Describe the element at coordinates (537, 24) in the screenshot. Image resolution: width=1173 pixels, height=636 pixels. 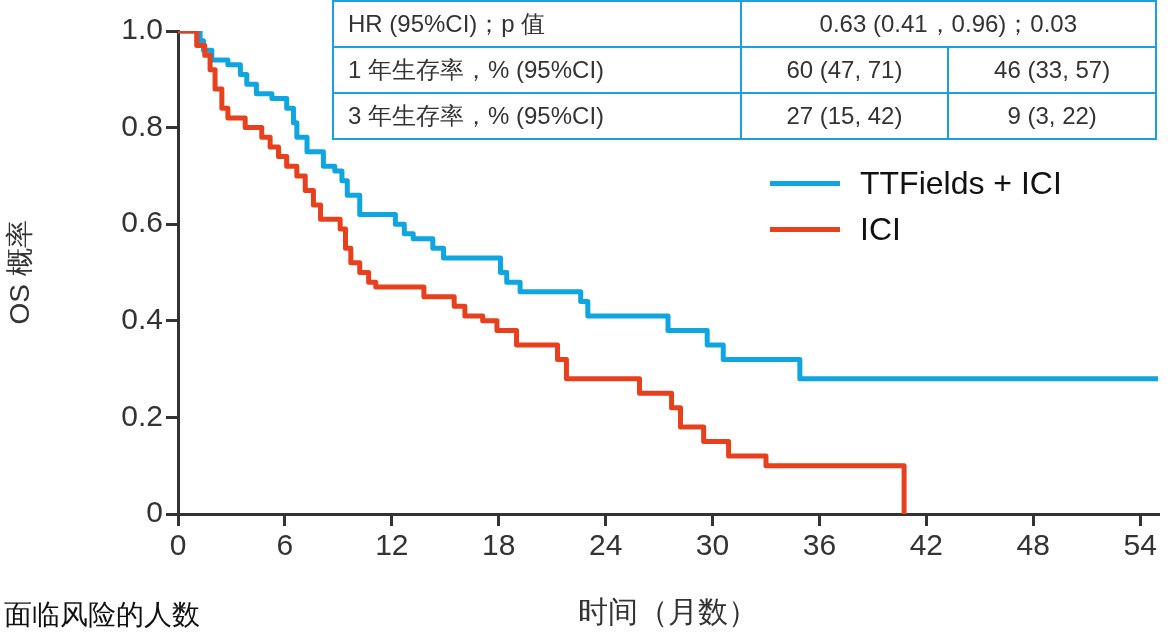
I see `annotation: HR (95%CI)；p 值` at that location.